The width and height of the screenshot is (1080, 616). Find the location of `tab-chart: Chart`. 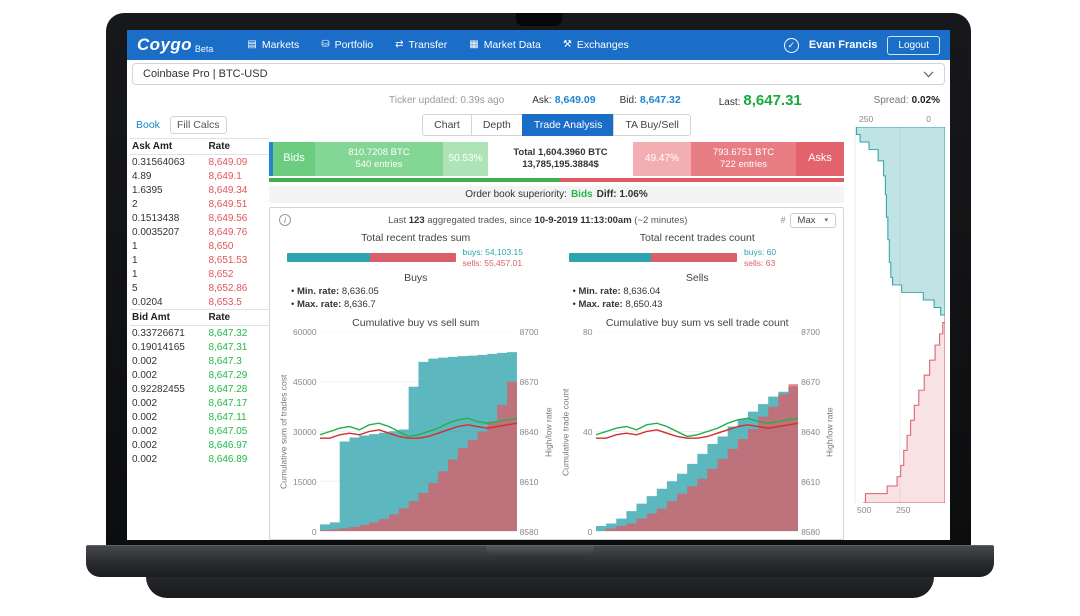

tab-chart: Chart is located at coordinates (447, 125).